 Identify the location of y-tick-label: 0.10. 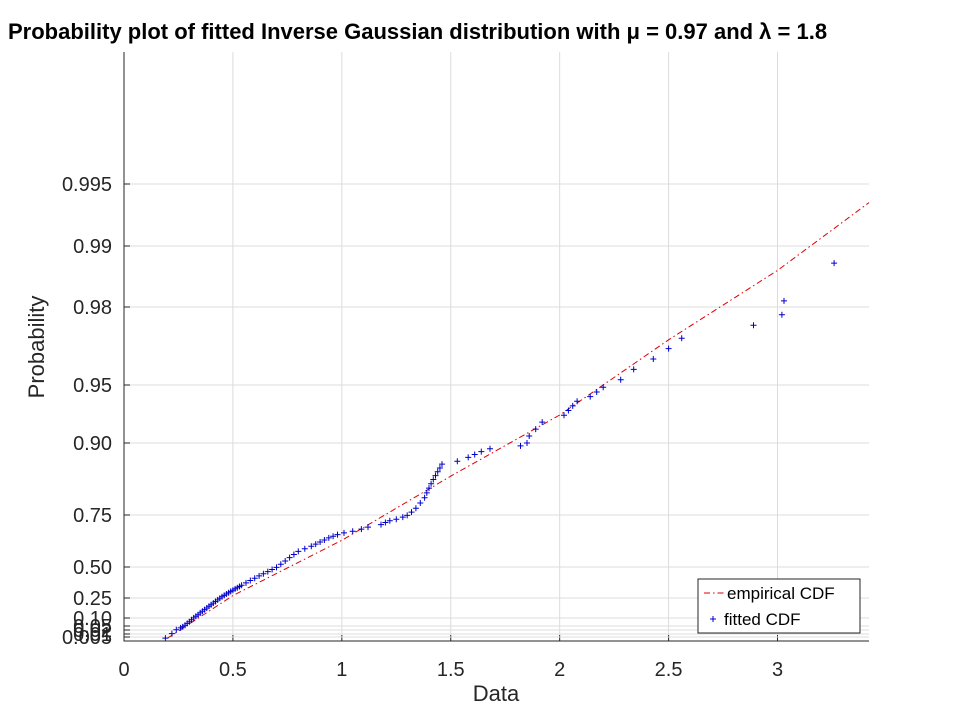
(92, 619).